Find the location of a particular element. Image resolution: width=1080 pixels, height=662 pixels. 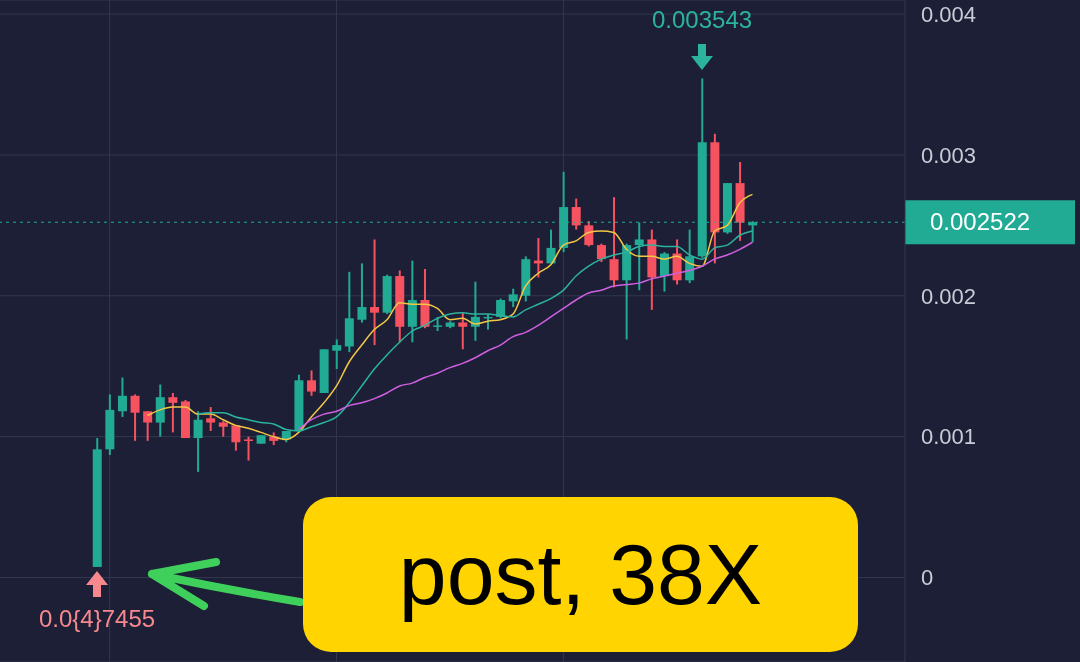

y-tick-label: 0.004 is located at coordinates (949, 14).